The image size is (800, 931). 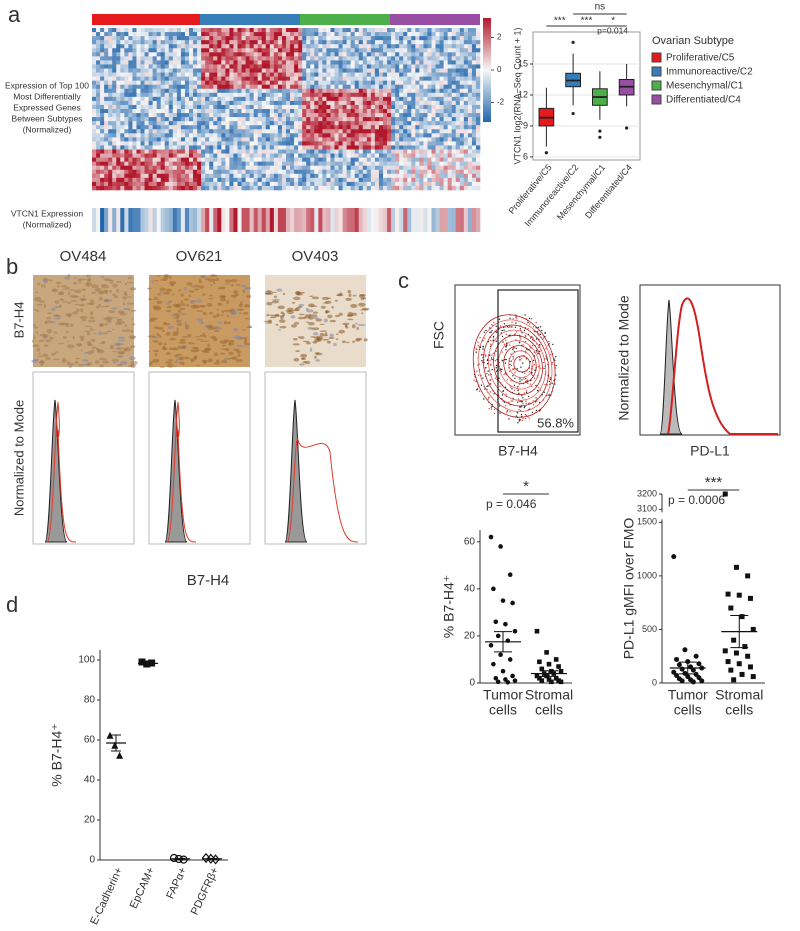 What do you see at coordinates (656, 57) in the screenshot?
I see `legend-swatch` at bounding box center [656, 57].